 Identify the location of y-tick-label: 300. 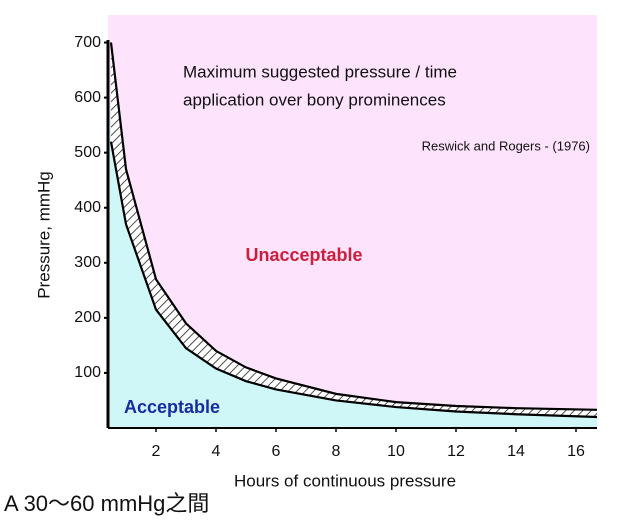
(87, 262).